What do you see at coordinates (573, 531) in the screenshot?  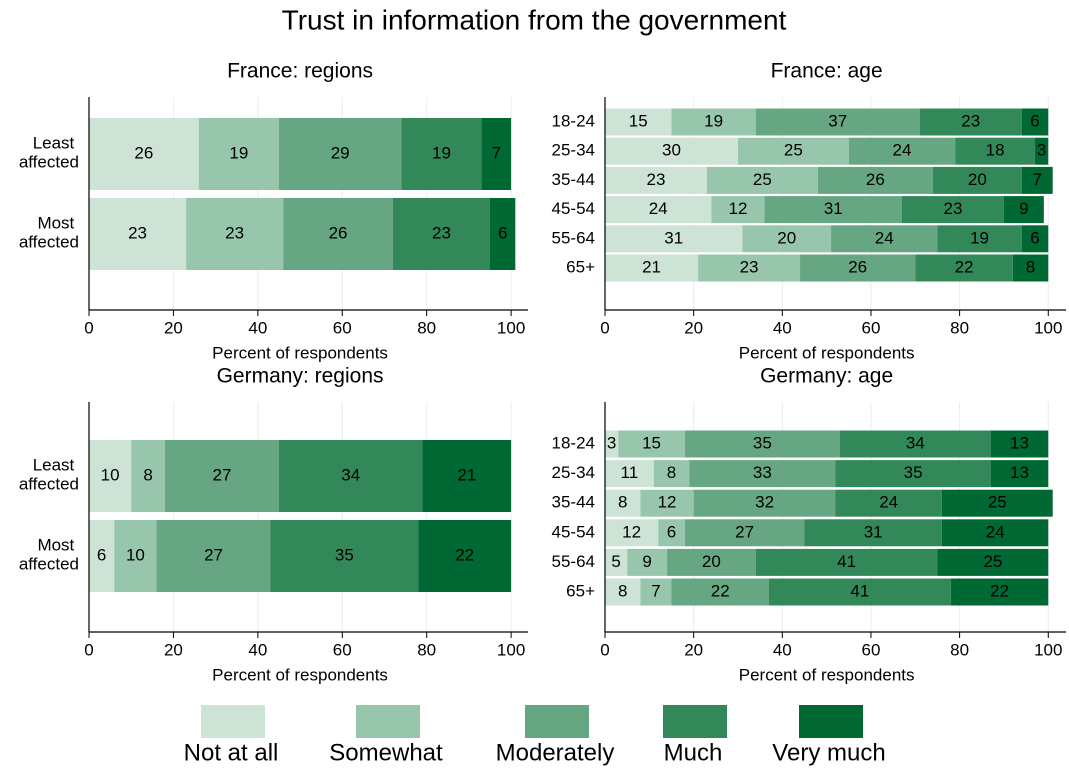 I see `y-tick-label: 45-54` at bounding box center [573, 531].